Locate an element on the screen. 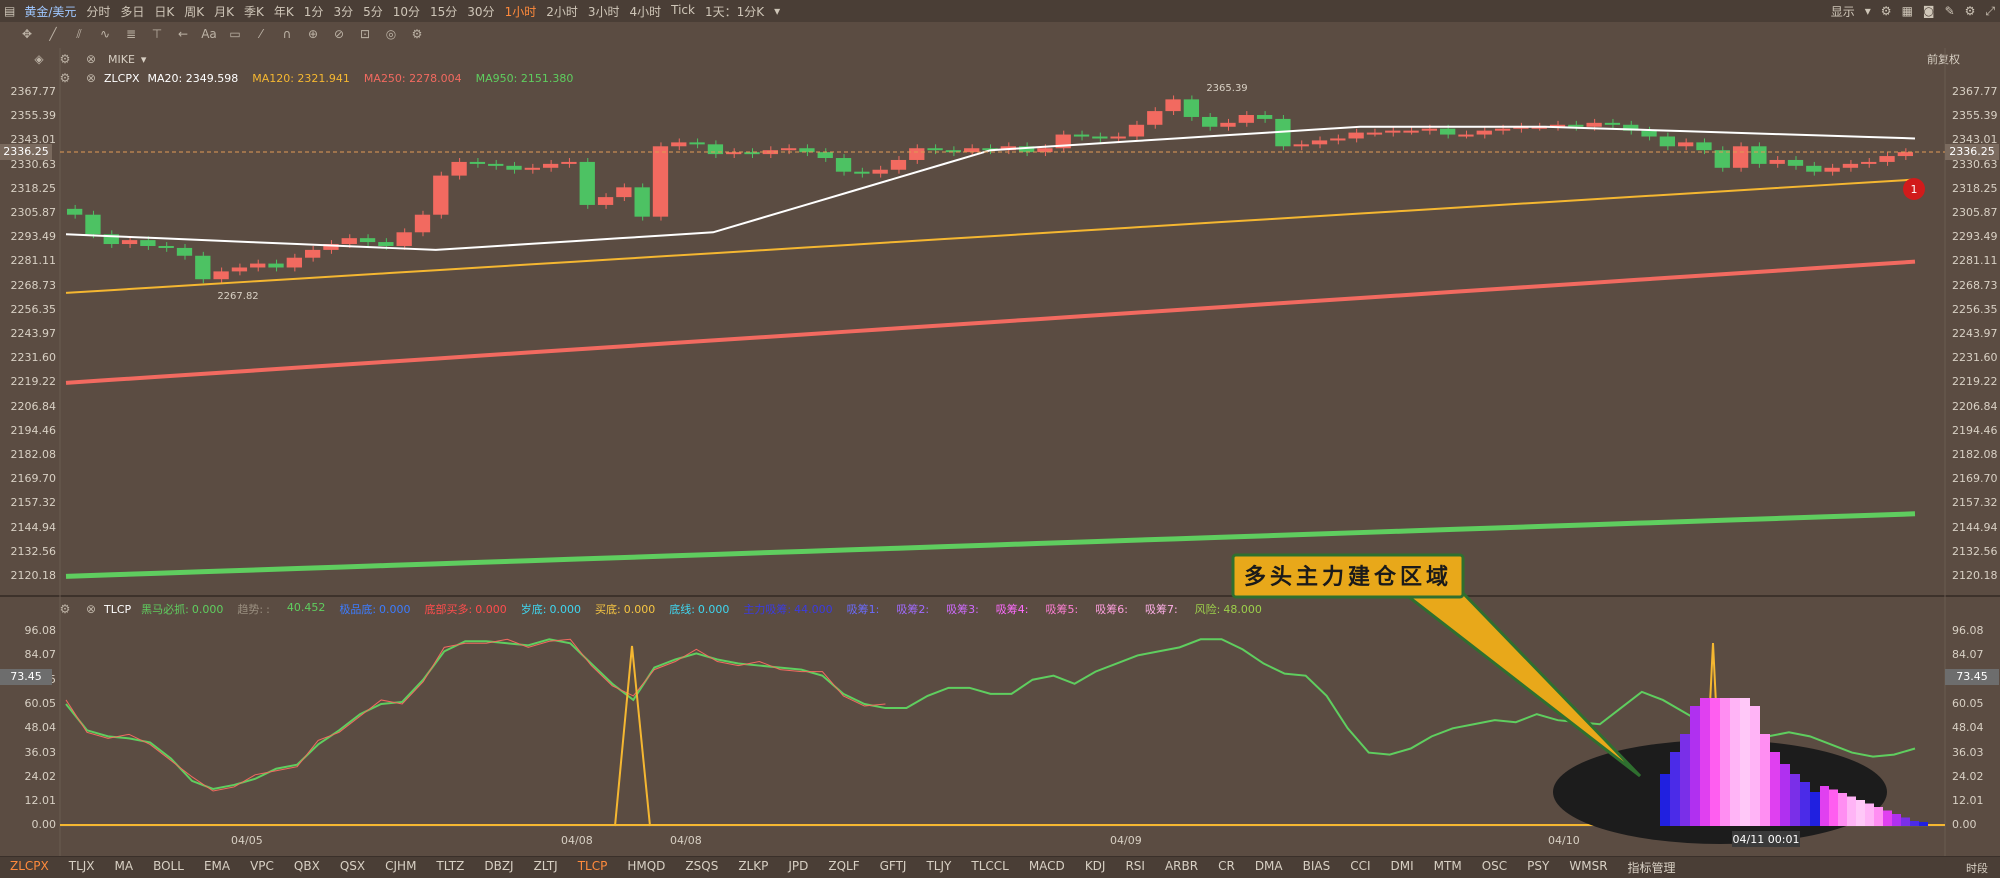 This screenshot has width=2000, height=878. ma-indicator-name: ZLCPX is located at coordinates (122, 78).